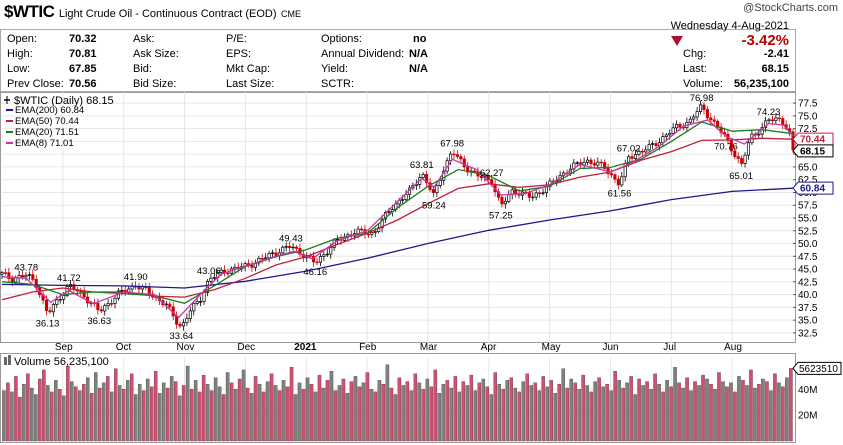  What do you see at coordinates (49, 110) in the screenshot?
I see `legend-entry: EMA(200) 60.84` at bounding box center [49, 110].